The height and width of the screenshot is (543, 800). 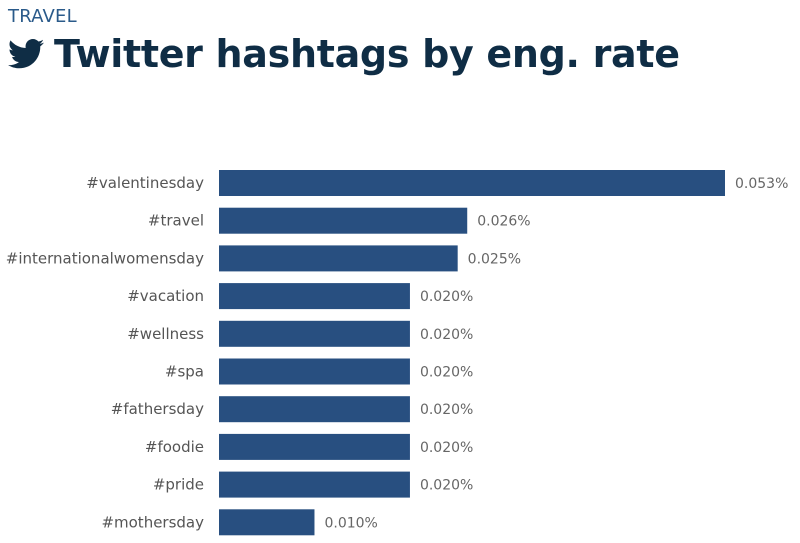 What do you see at coordinates (472, 183) in the screenshot?
I see `bar-valentinesday` at bounding box center [472, 183].